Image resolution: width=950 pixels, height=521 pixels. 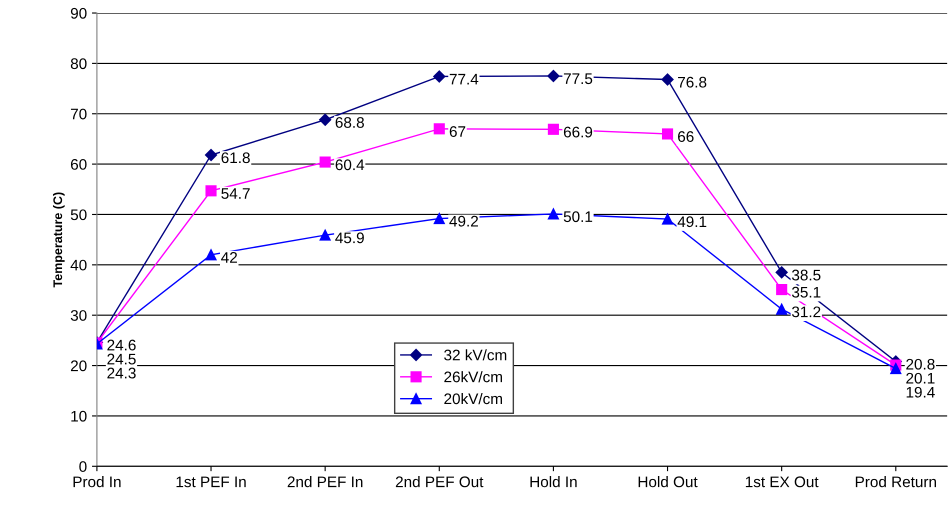 What do you see at coordinates (473, 398) in the screenshot?
I see `legend-label: 20kV/cm` at bounding box center [473, 398].